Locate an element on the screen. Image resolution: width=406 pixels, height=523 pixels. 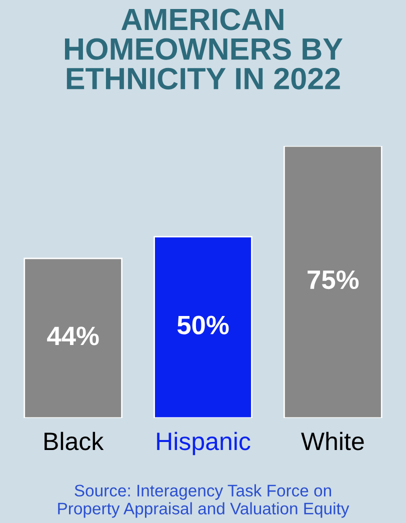
x-tick-label: White is located at coordinates (332, 441).